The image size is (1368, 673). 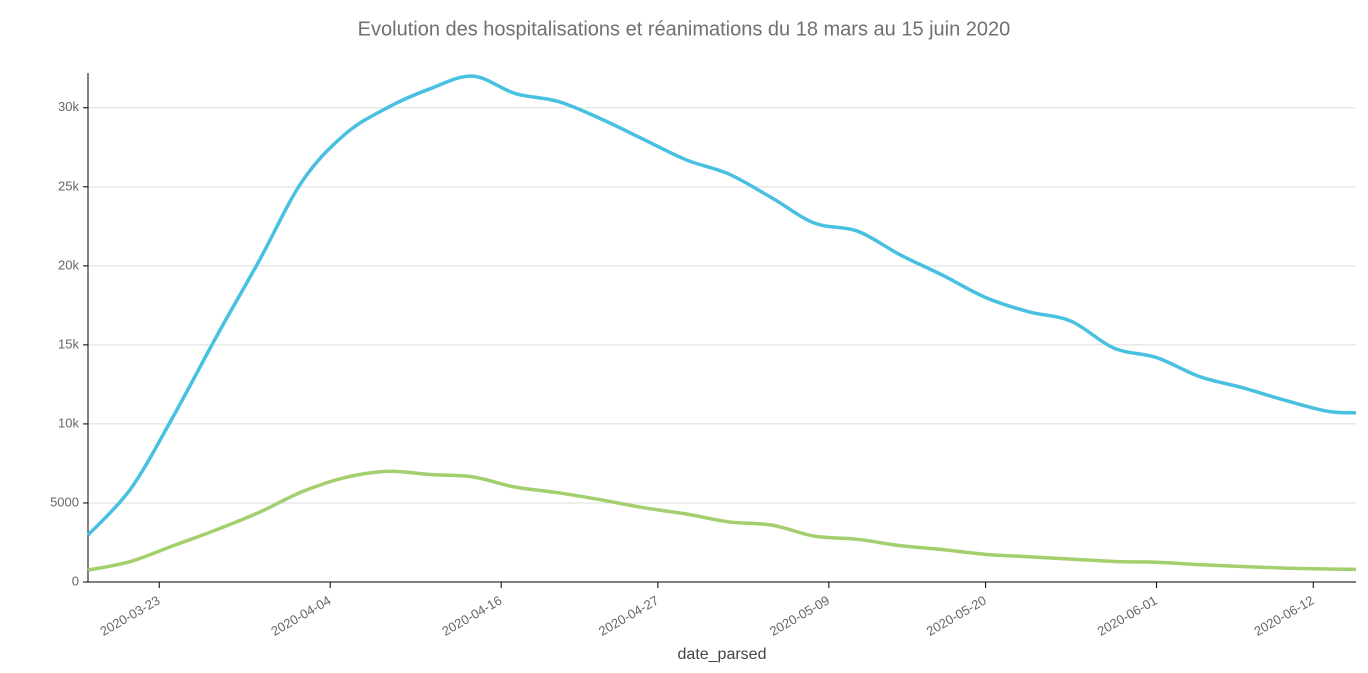 What do you see at coordinates (68, 264) in the screenshot?
I see `y-tick-label: 20k` at bounding box center [68, 264].